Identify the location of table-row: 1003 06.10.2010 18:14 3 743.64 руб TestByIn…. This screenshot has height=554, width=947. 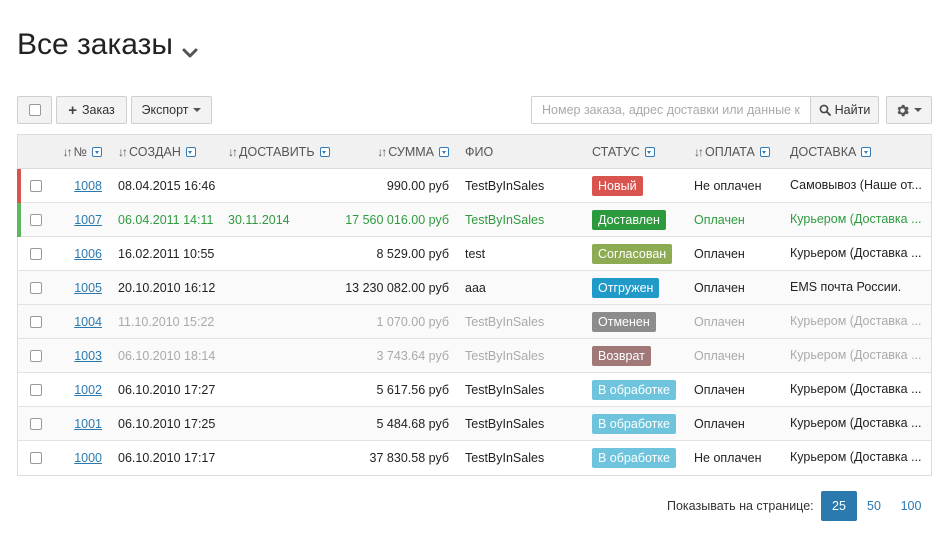
(474, 356).